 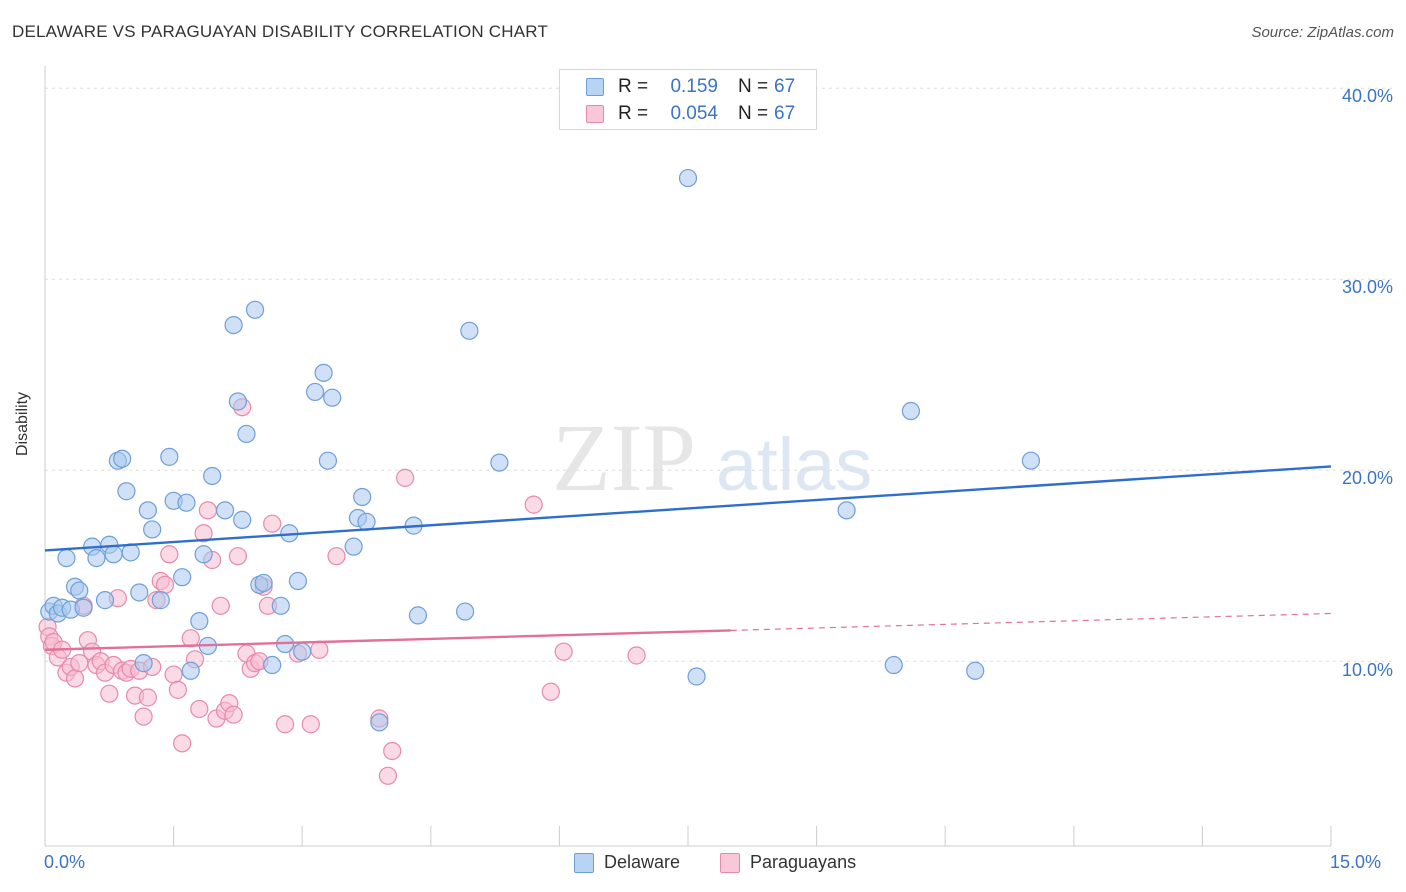 What do you see at coordinates (794, 464) in the screenshot?
I see `watermark-atlas: atlas` at bounding box center [794, 464].